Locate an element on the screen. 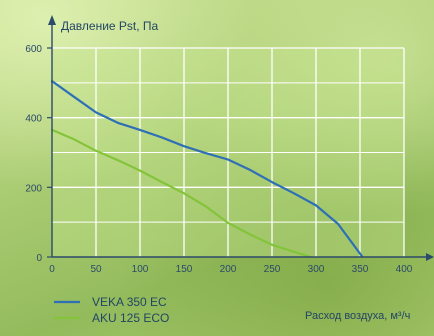 This screenshot has width=434, height=336. y-tick-label: 0 is located at coordinates (39, 258).